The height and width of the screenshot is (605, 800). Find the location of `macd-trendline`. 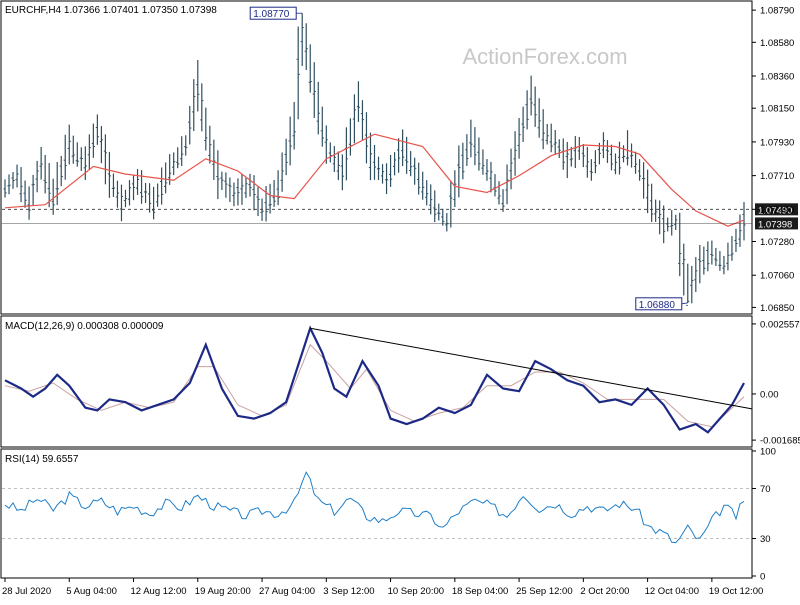

macd-trendline is located at coordinates (531, 368).